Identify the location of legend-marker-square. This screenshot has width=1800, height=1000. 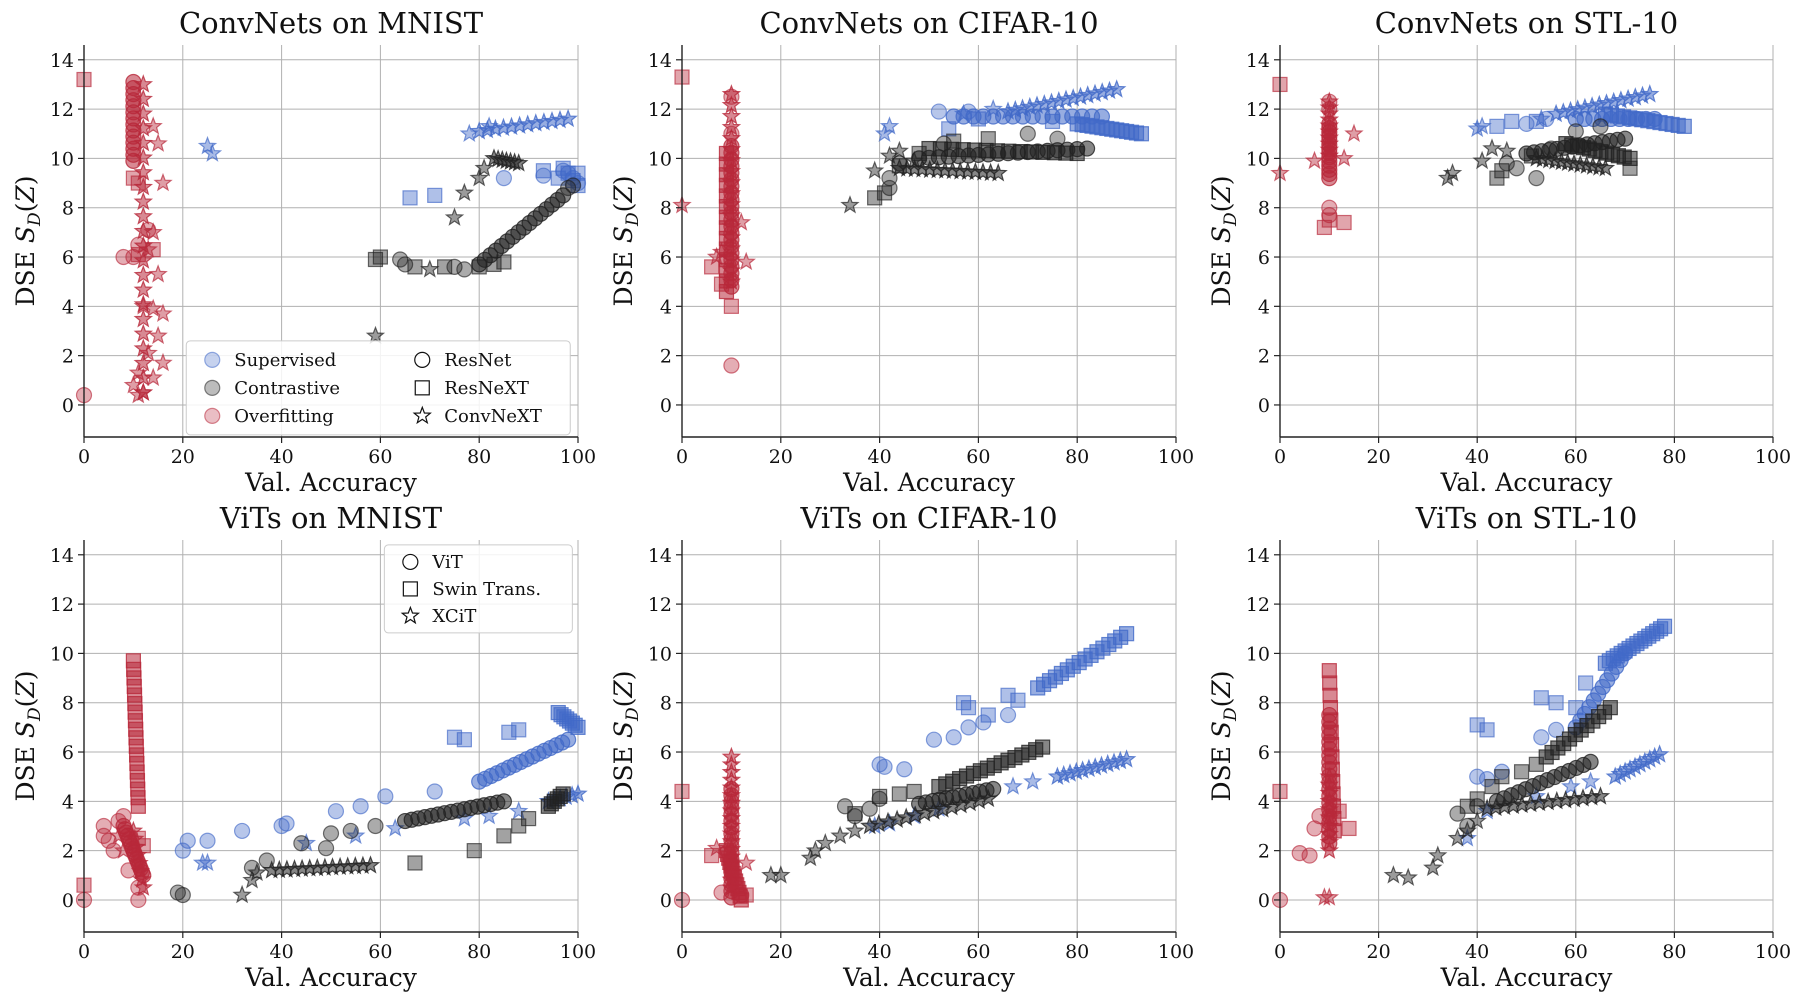
(410, 589).